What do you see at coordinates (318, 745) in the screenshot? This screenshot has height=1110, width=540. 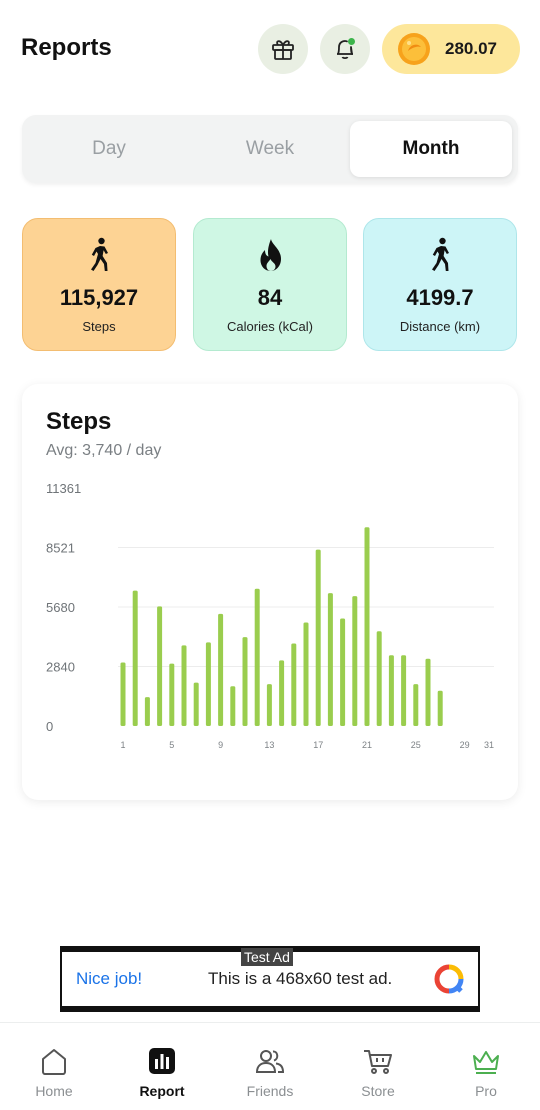 I see `x-tick-label: 17` at bounding box center [318, 745].